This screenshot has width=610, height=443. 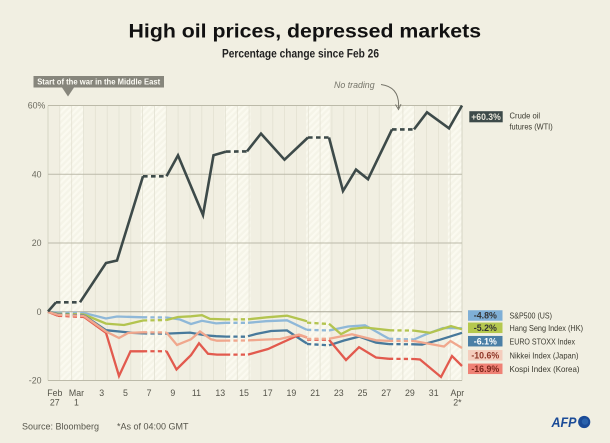 What do you see at coordinates (457, 402) in the screenshot?
I see `svg-text: 2*` at bounding box center [457, 402].